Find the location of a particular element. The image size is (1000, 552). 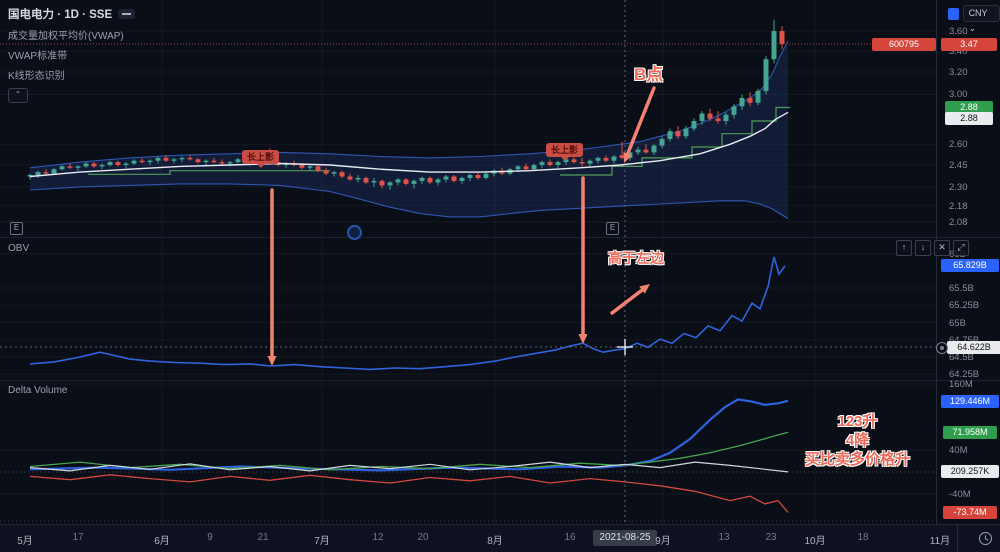

symbol-title: 国电电力 · 1D · SSE is located at coordinates (60, 15).